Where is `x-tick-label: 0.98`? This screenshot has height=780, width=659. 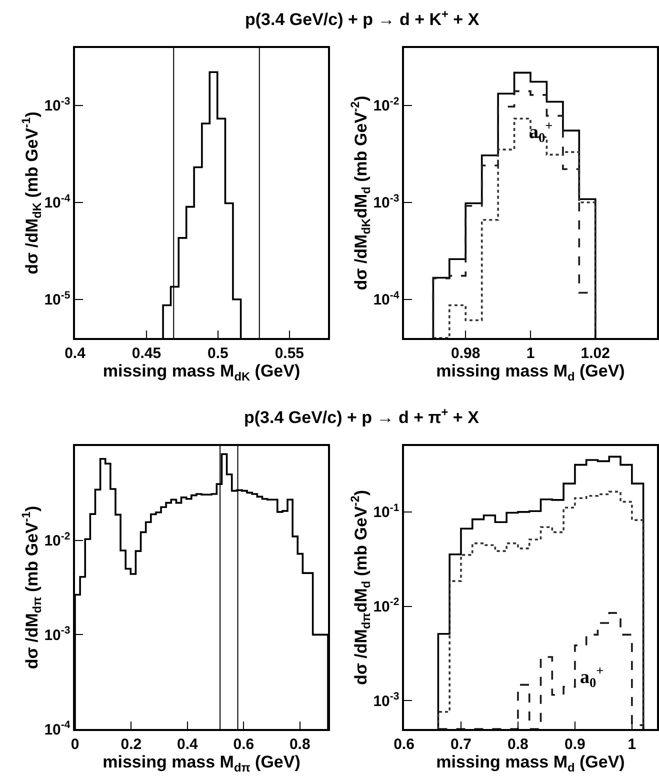
x-tick-label: 0.98 is located at coordinates (465, 353).